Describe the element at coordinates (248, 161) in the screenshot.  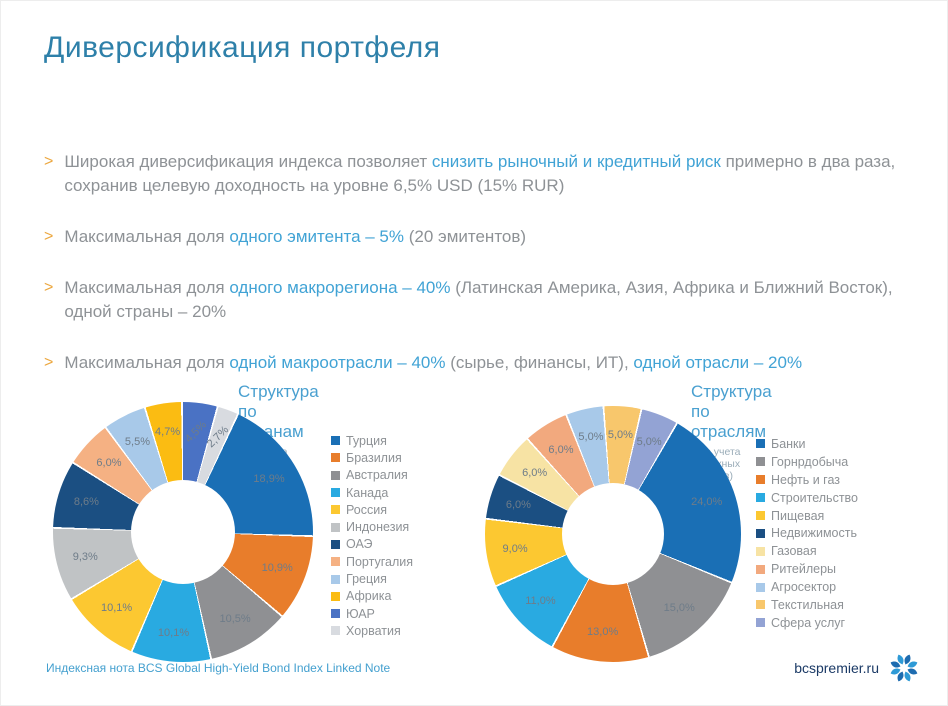
I see `bullet-plain: Широкая диверсификация индекса позволяет` at that location.